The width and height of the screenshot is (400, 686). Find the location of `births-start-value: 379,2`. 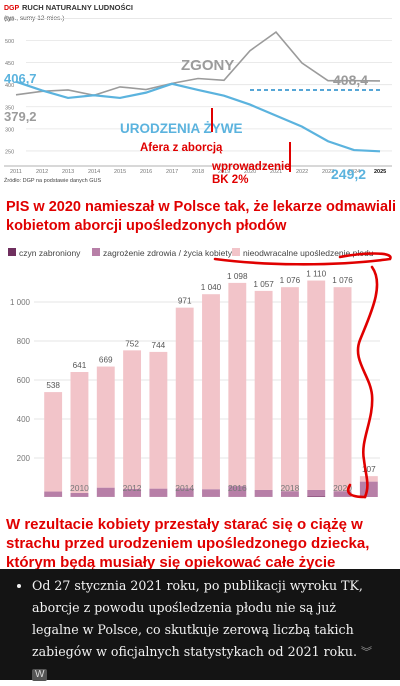

births-start-value: 379,2 is located at coordinates (20, 116).